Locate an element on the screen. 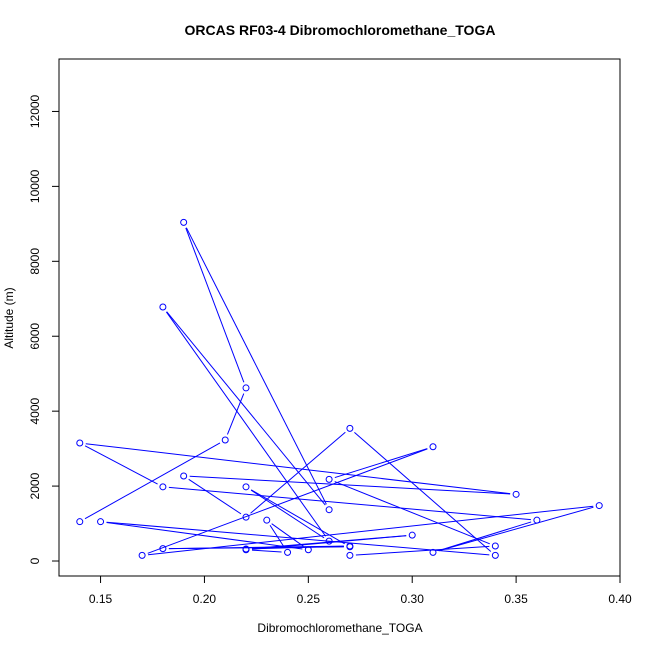 Image resolution: width=650 pixels, height=650 pixels. y-tick-label: 6000 is located at coordinates (35, 336).